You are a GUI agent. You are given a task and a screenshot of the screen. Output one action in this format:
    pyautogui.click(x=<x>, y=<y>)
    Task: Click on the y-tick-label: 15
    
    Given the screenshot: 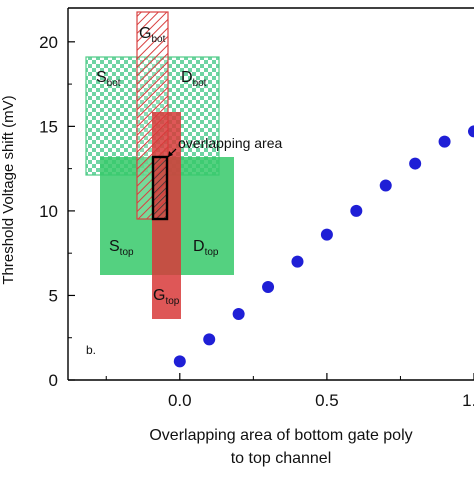 What is the action you would take?
    pyautogui.click(x=48, y=126)
    